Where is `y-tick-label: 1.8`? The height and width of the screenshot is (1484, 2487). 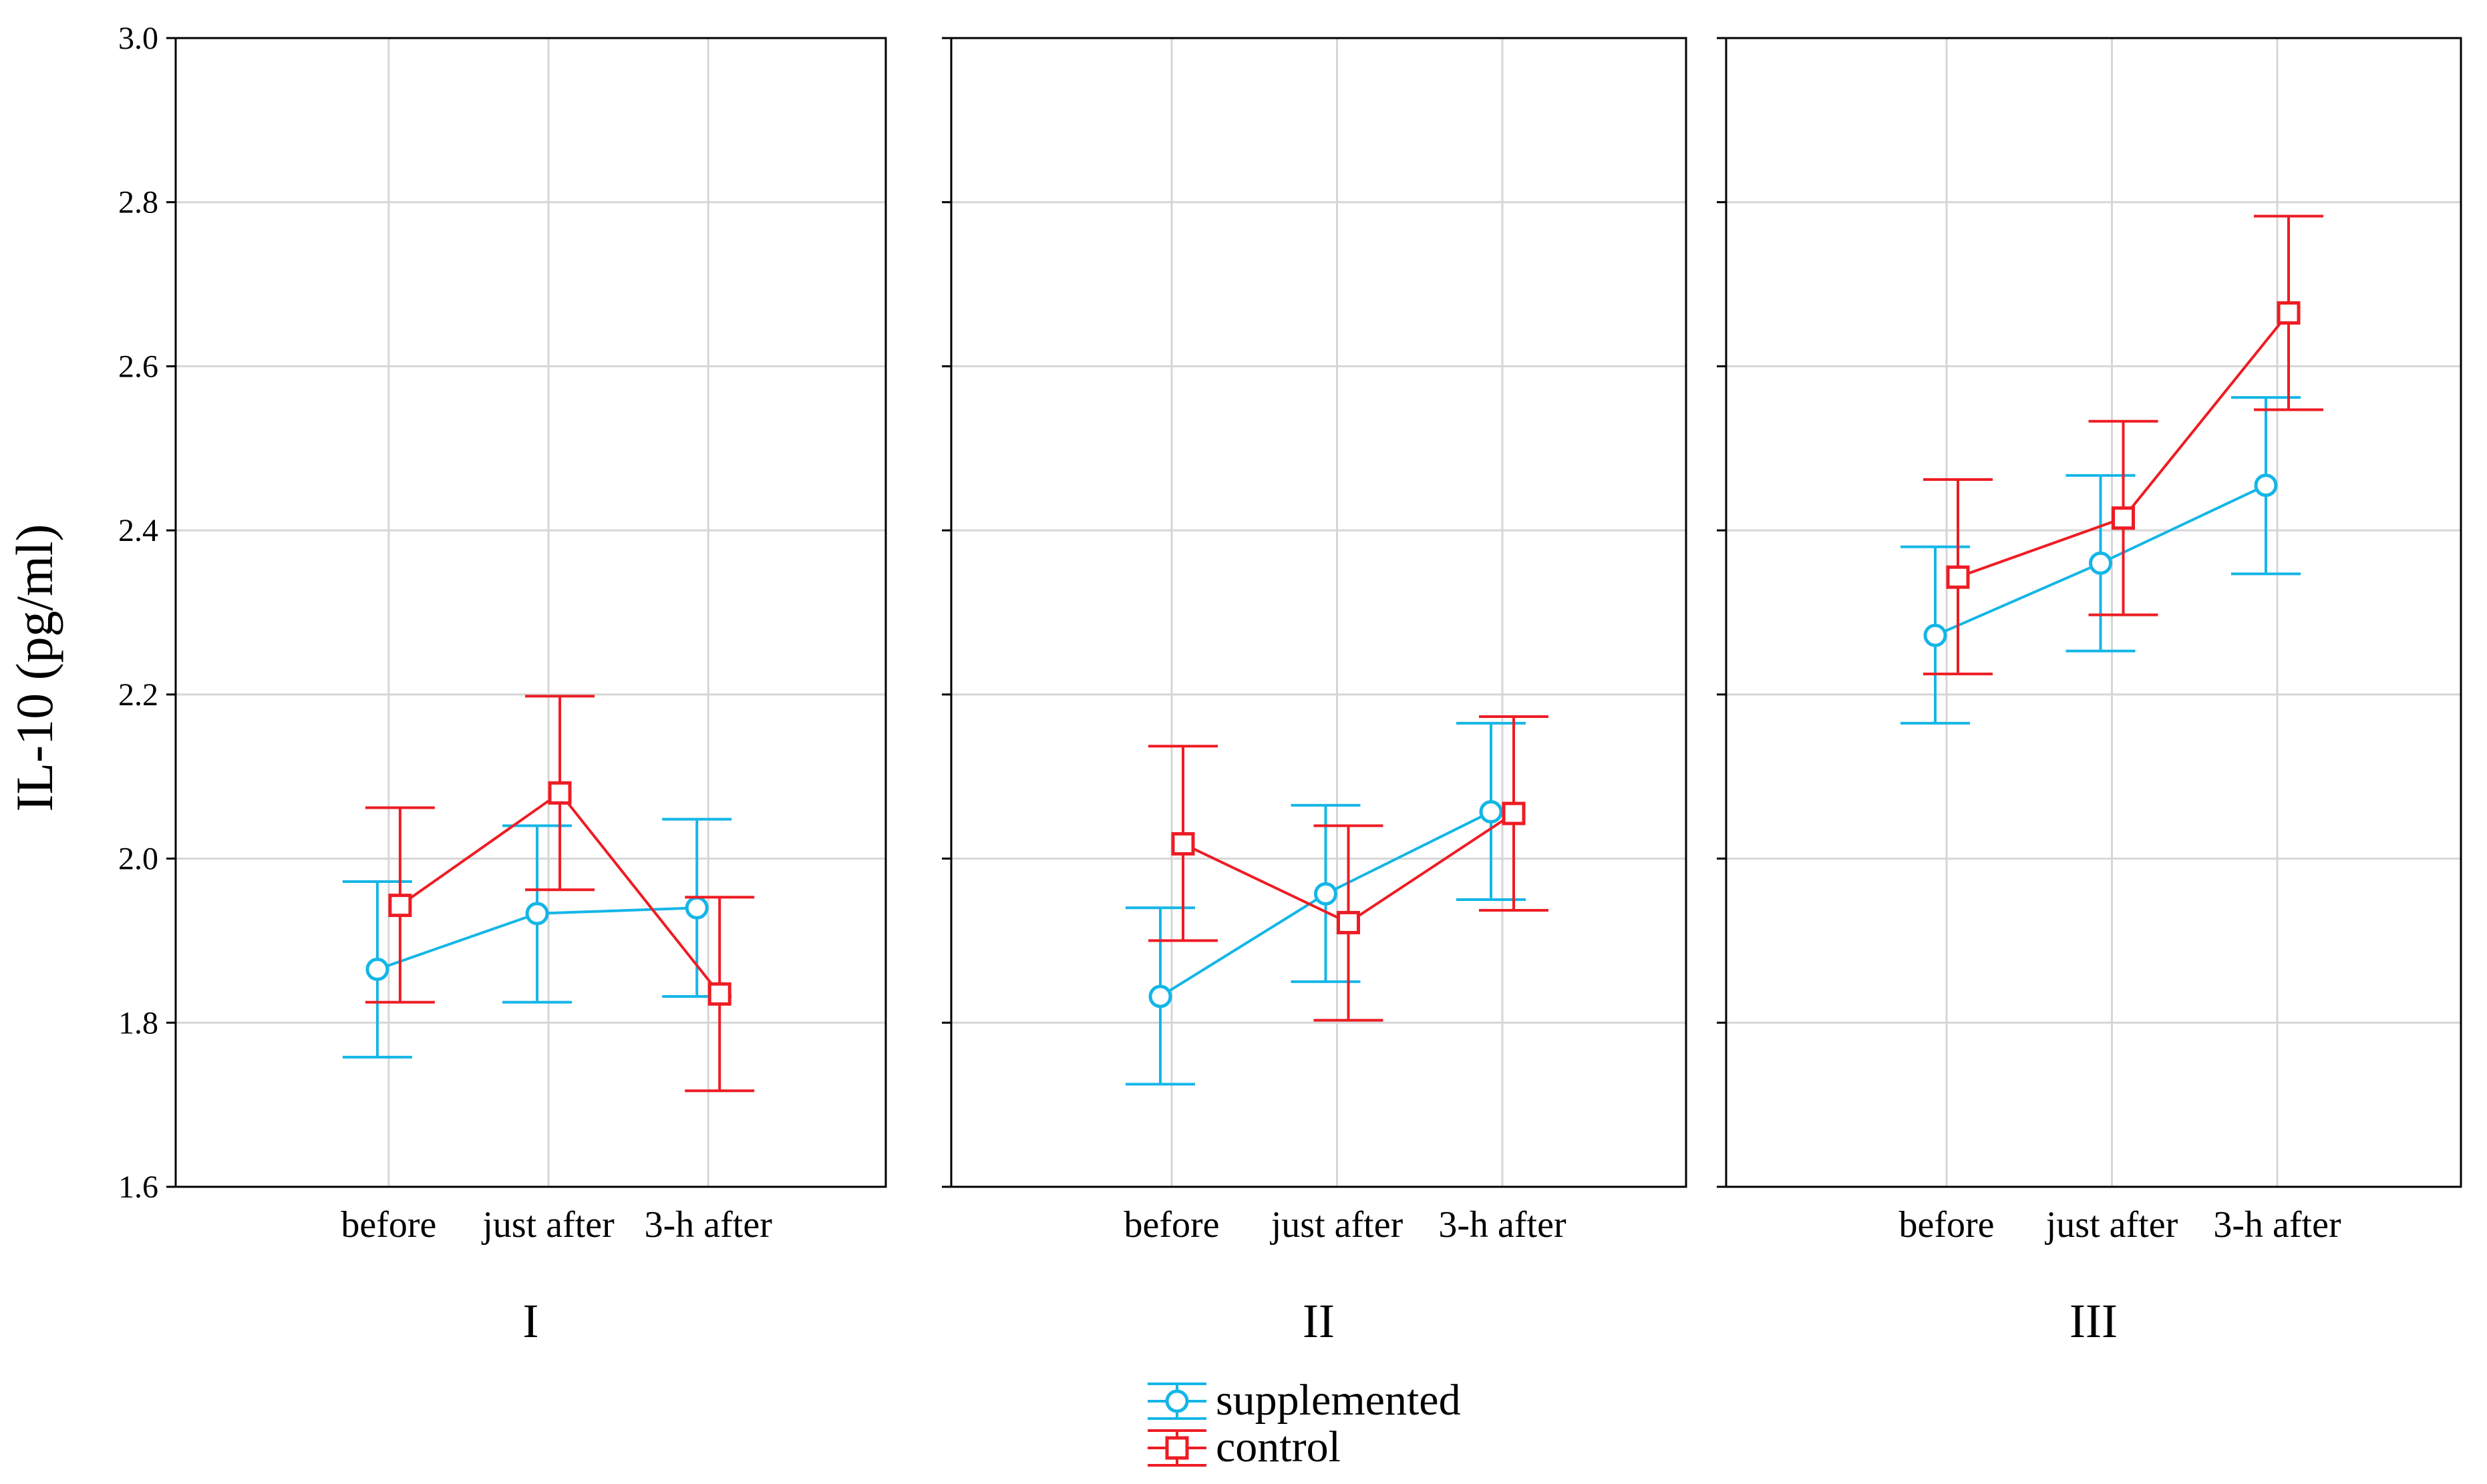 y-tick-label: 1.8 is located at coordinates (138, 1023).